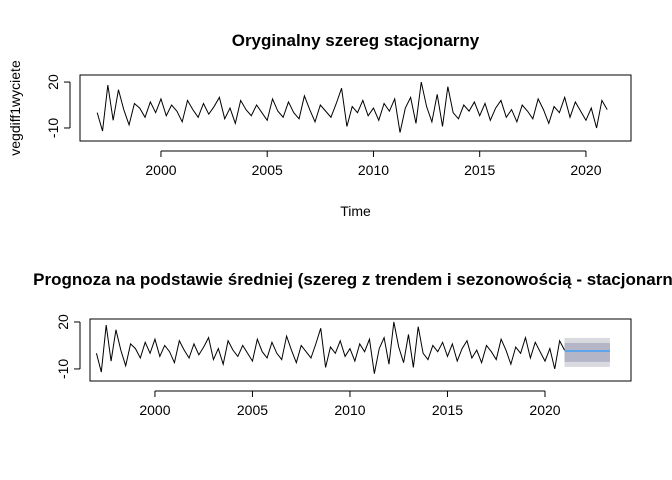  What do you see at coordinates (356, 40) in the screenshot?
I see `chart-title: Oryginalny szereg stacjonarny` at bounding box center [356, 40].